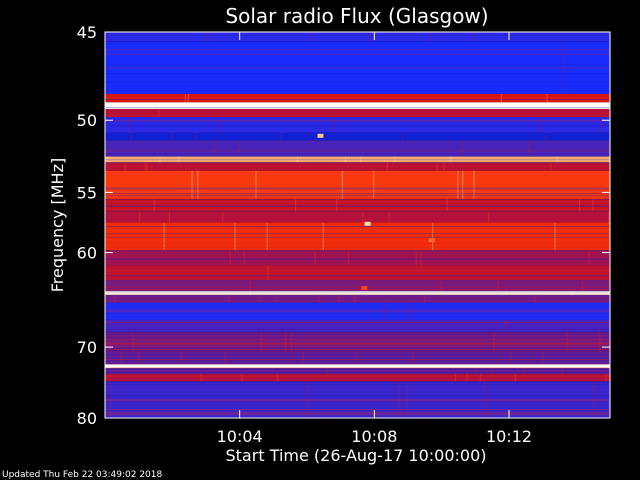  Describe the element at coordinates (87, 347) in the screenshot. I see `y-tick-label: 70` at that location.